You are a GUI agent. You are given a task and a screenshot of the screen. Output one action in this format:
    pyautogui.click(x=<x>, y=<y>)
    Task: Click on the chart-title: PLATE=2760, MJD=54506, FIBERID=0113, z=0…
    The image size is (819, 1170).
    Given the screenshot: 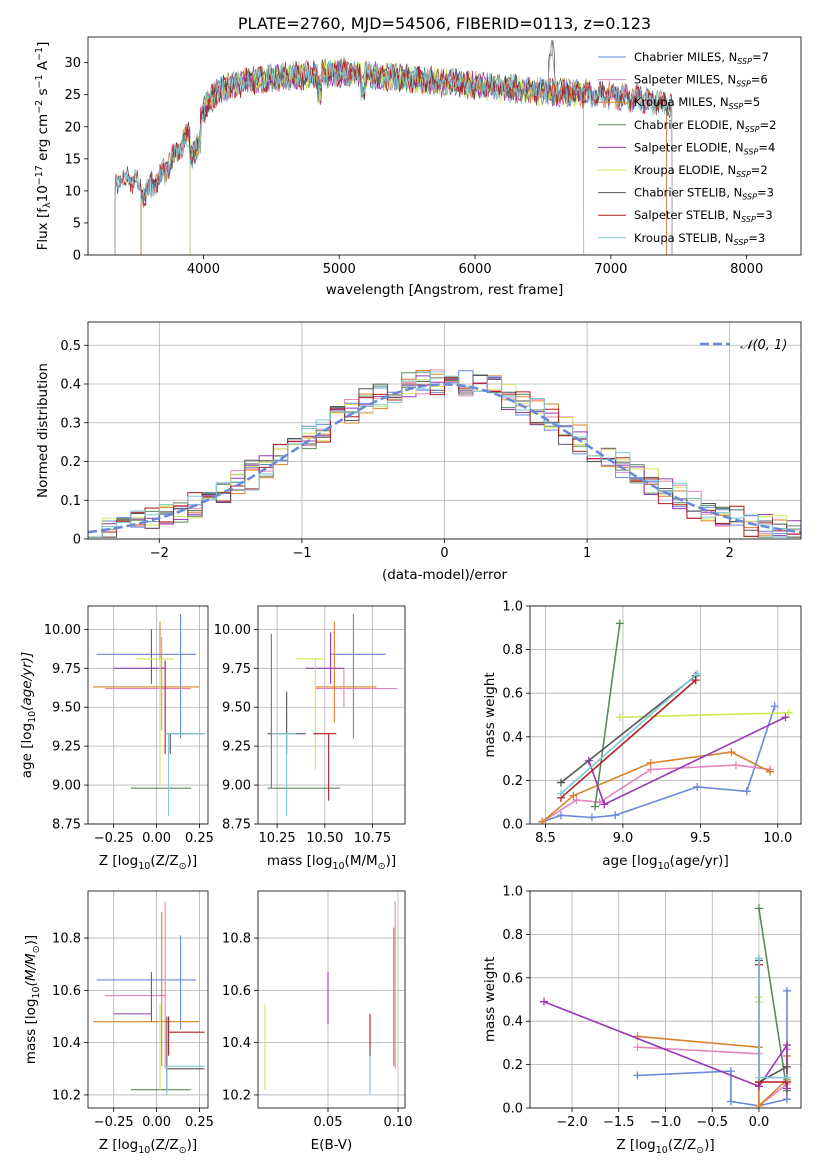 What is the action you would take?
    pyautogui.click(x=444, y=23)
    